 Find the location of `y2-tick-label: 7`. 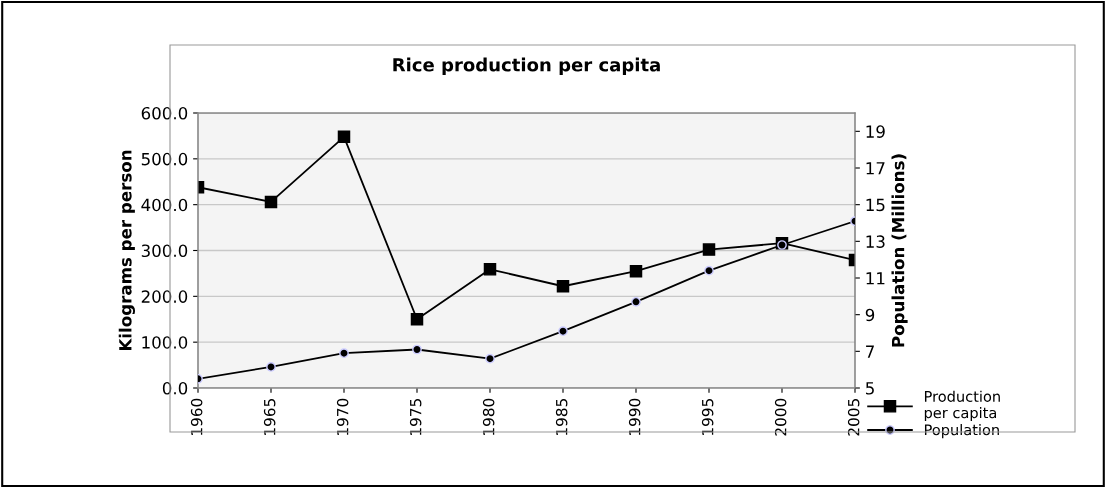

y2-tick-label: 7 is located at coordinates (870, 351).